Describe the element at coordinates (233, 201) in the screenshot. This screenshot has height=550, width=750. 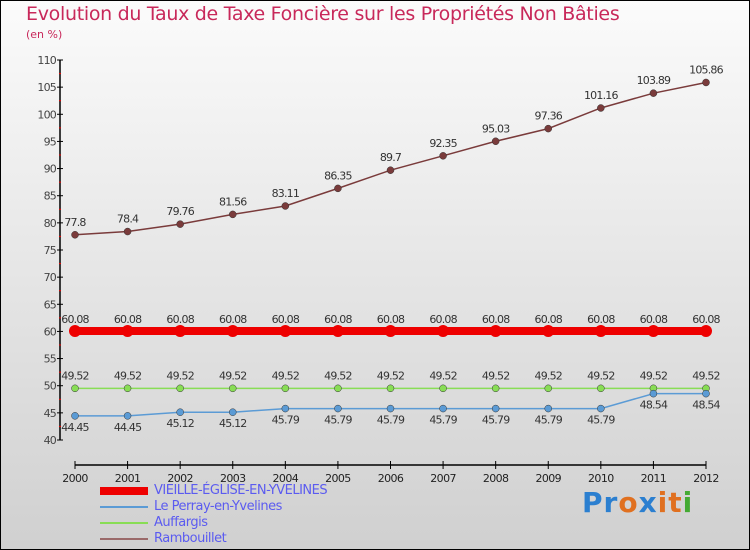
I see `data-label: 81.56` at that location.